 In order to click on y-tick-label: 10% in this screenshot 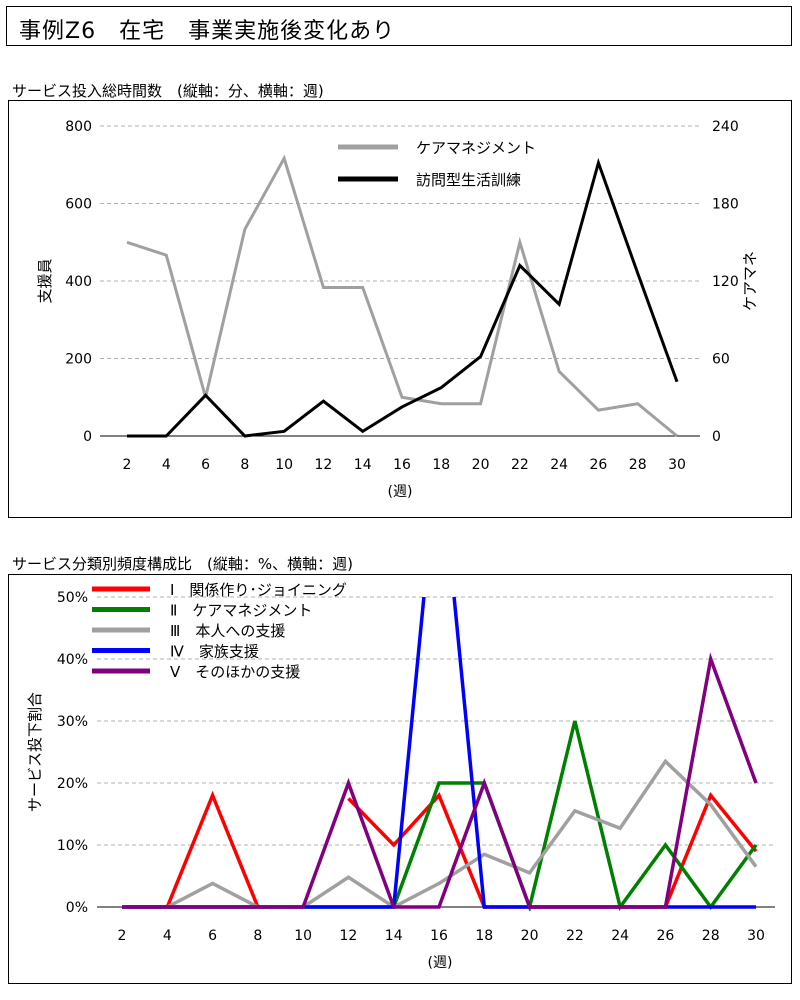, I will do `click(72, 846)`.